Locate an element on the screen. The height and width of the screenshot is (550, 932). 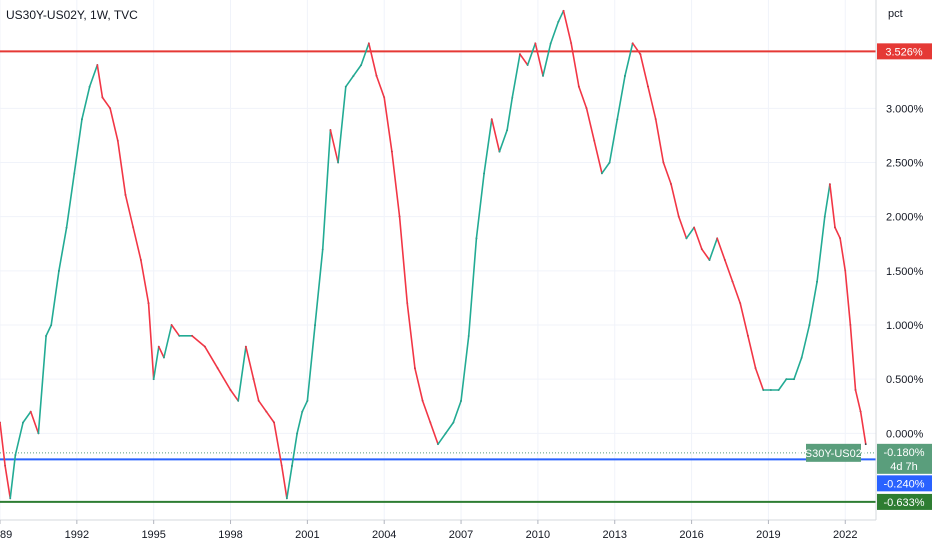
symbol-badge is located at coordinates (833, 452).